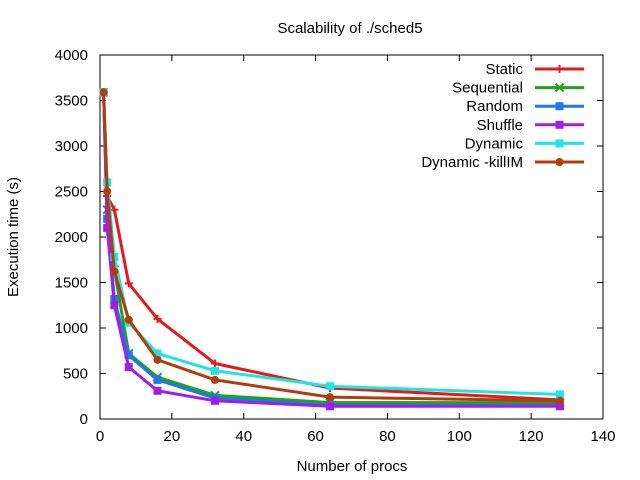 Image resolution: width=640 pixels, height=480 pixels. What do you see at coordinates (494, 143) in the screenshot?
I see `legend-label: Dynamic` at bounding box center [494, 143].